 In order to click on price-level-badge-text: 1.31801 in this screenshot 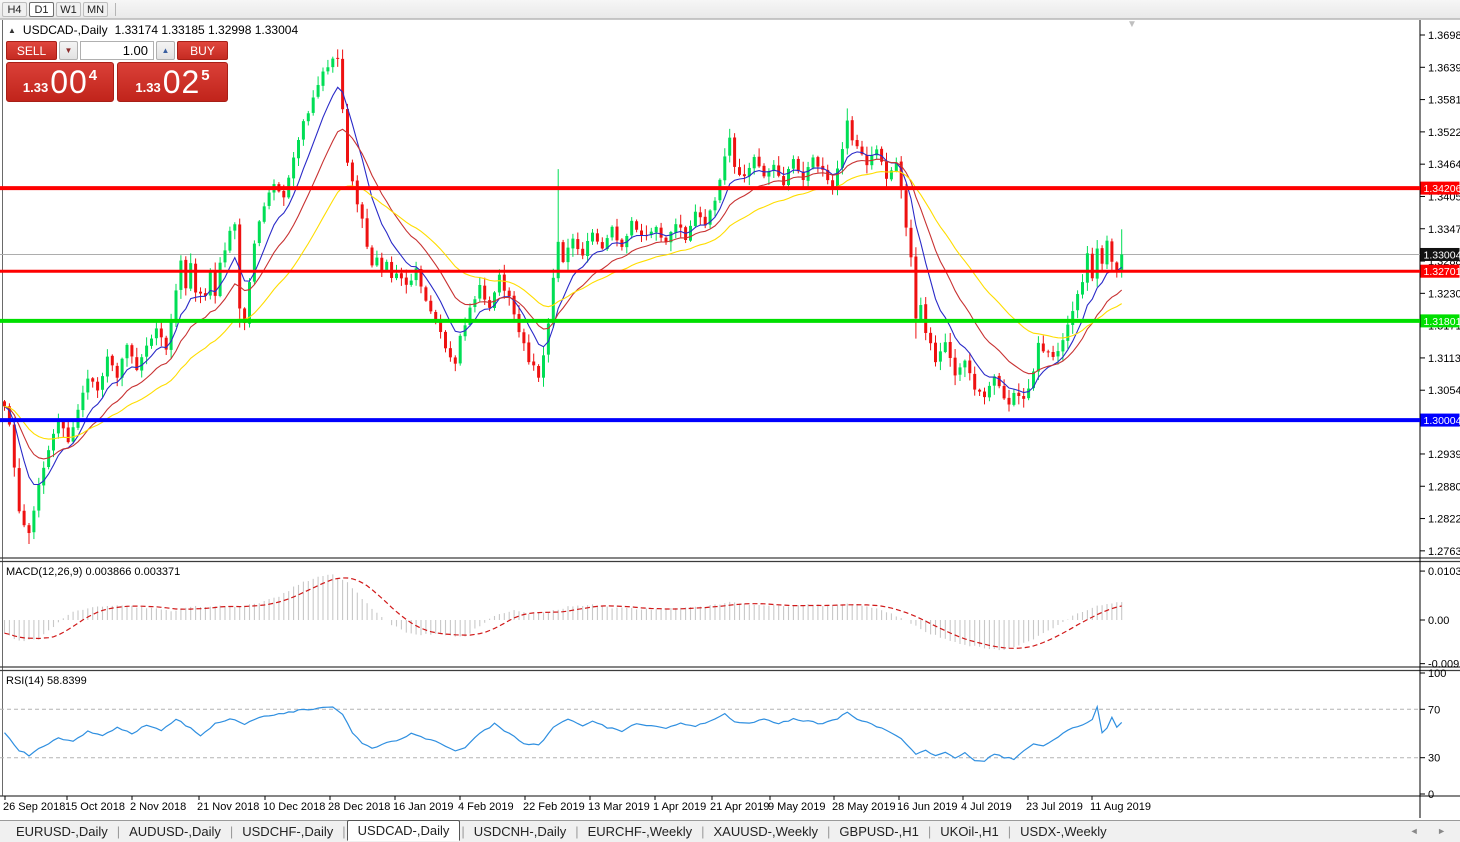, I will do `click(1442, 322)`.